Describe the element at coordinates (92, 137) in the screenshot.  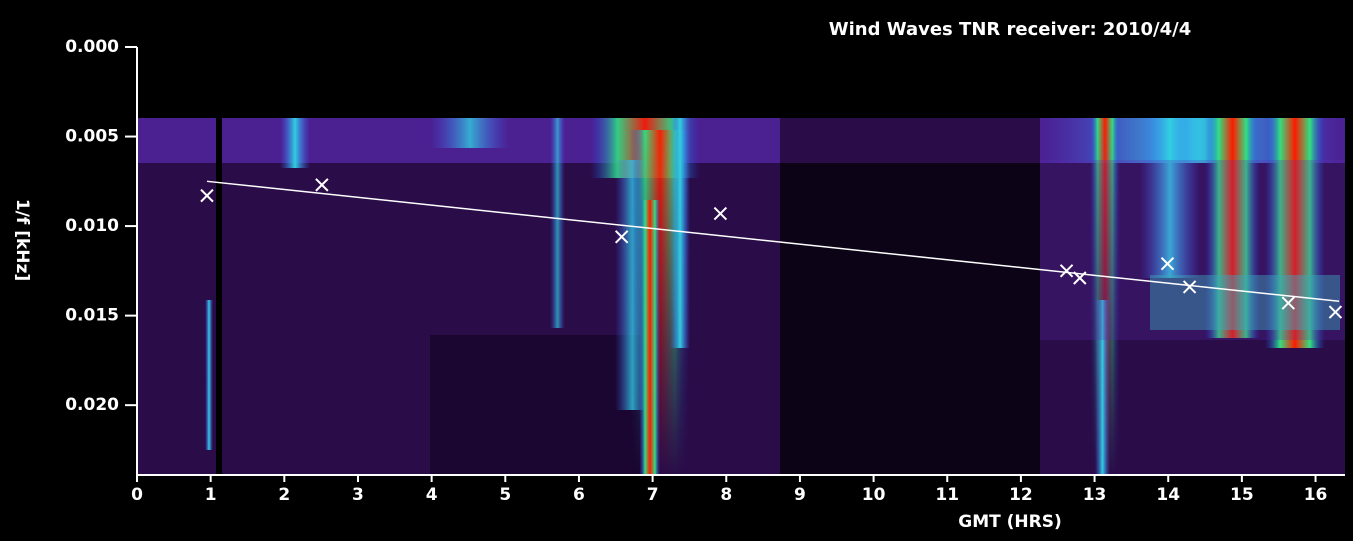
I see `y-tick-label: 0.005` at that location.